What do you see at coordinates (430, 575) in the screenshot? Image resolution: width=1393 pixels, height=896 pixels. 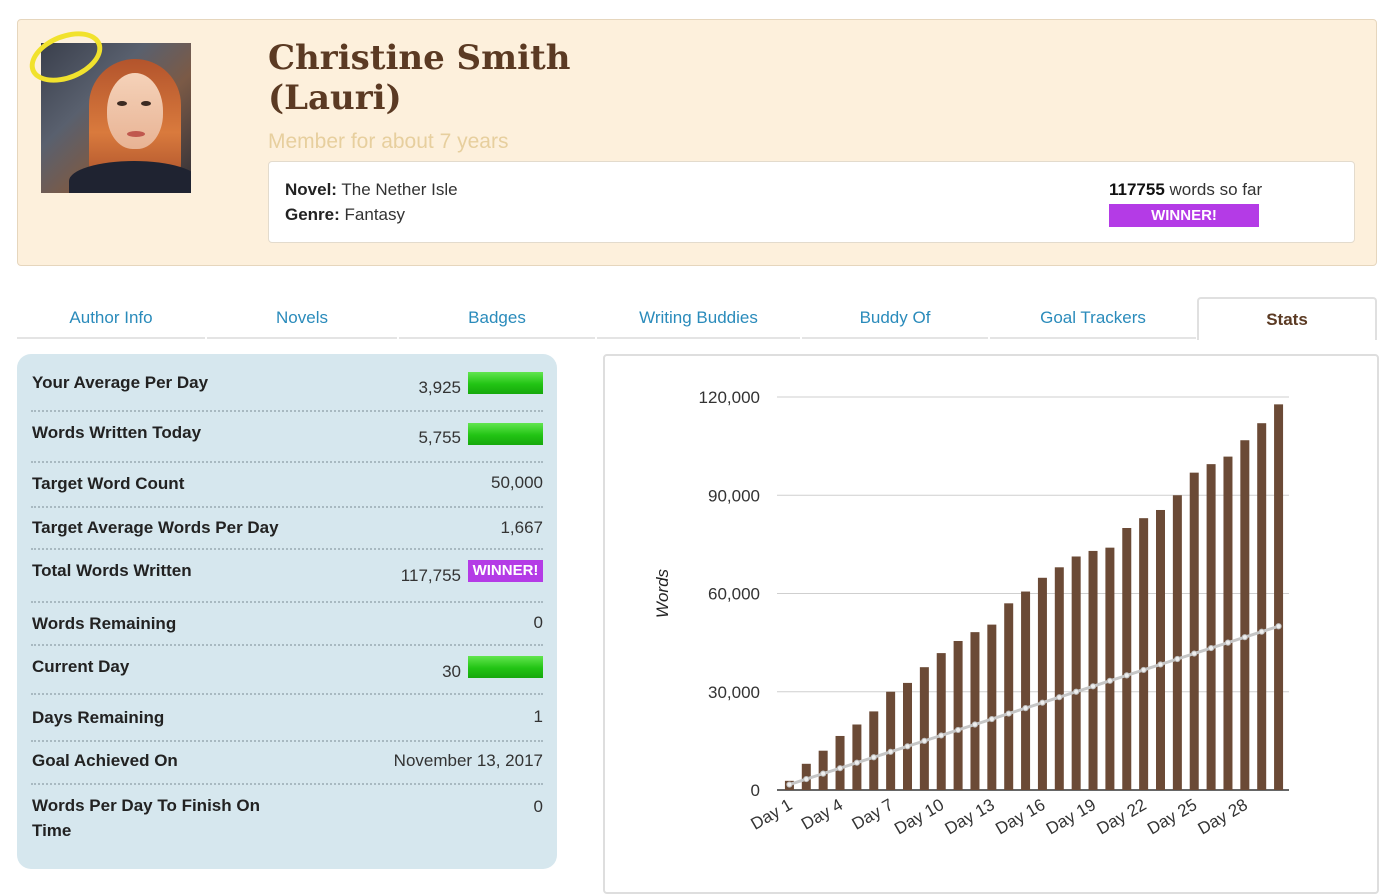 I see `stat-value: 117,755` at bounding box center [430, 575].